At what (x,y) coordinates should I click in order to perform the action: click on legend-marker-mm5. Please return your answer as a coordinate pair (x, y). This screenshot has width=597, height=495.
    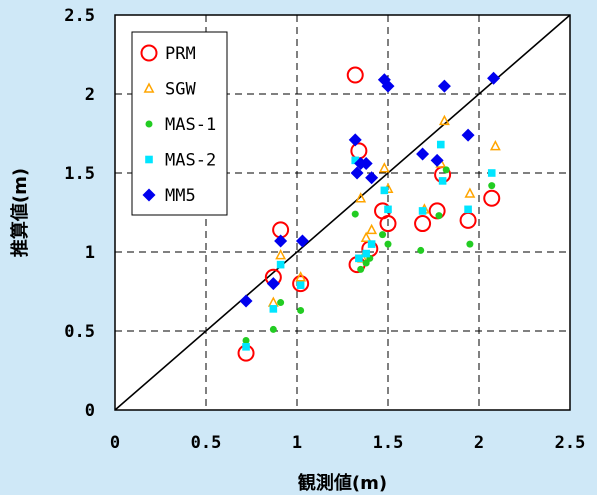
    Looking at the image, I should click on (149, 195).